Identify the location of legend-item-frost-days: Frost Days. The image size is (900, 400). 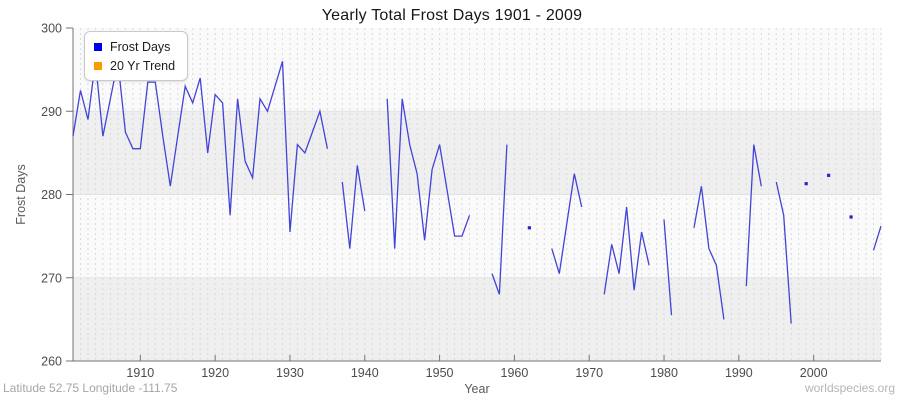
(134, 46).